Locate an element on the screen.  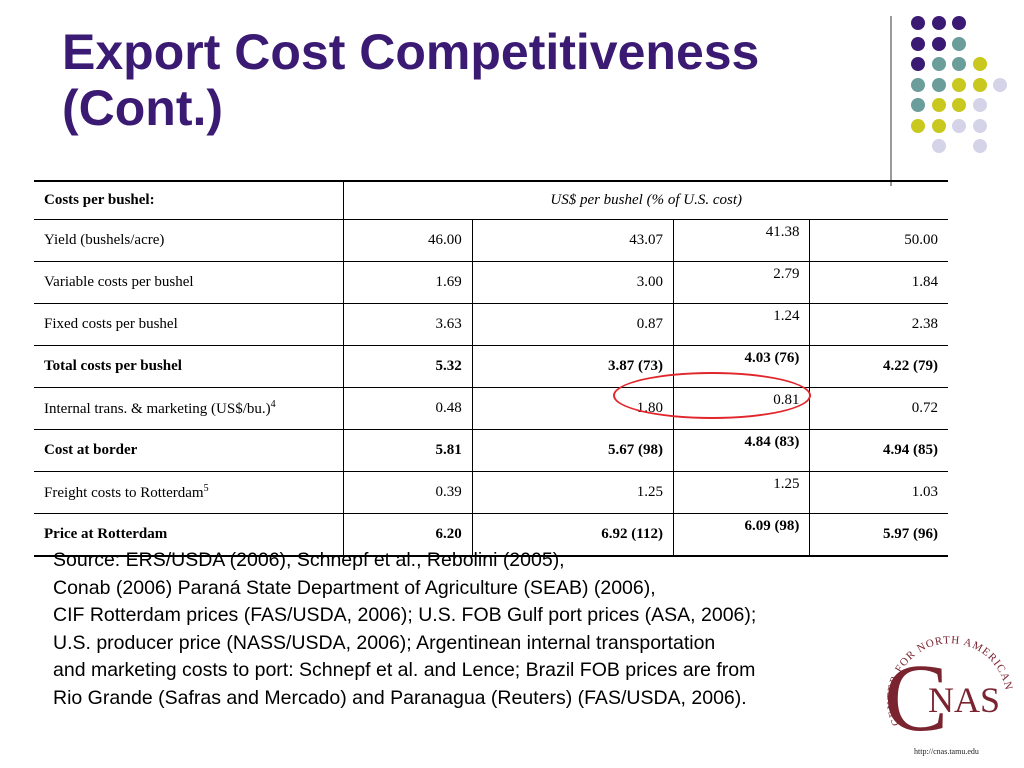
slide-title: Export Cost Competitiveness (Cont.) is located at coordinates (472, 80).